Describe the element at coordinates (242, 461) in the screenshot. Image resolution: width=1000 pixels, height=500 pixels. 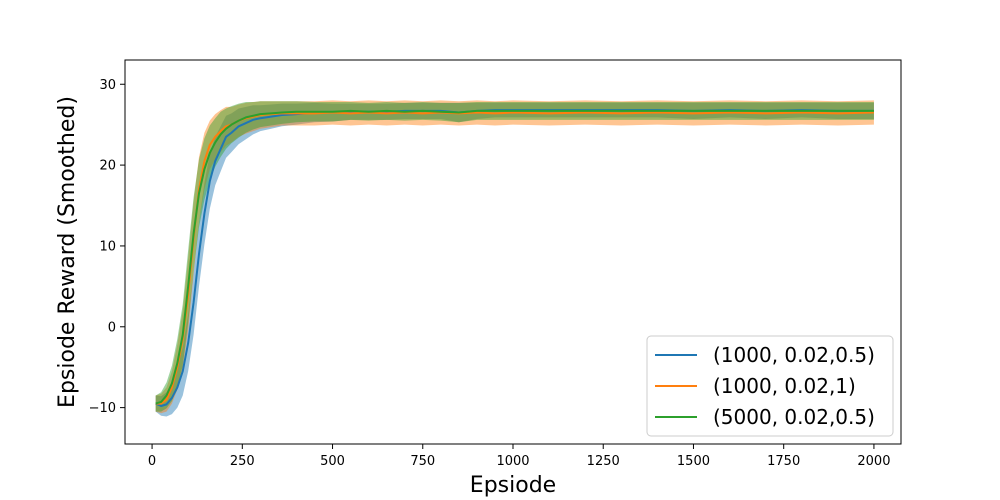
I see `x-tick-label: 250` at that location.